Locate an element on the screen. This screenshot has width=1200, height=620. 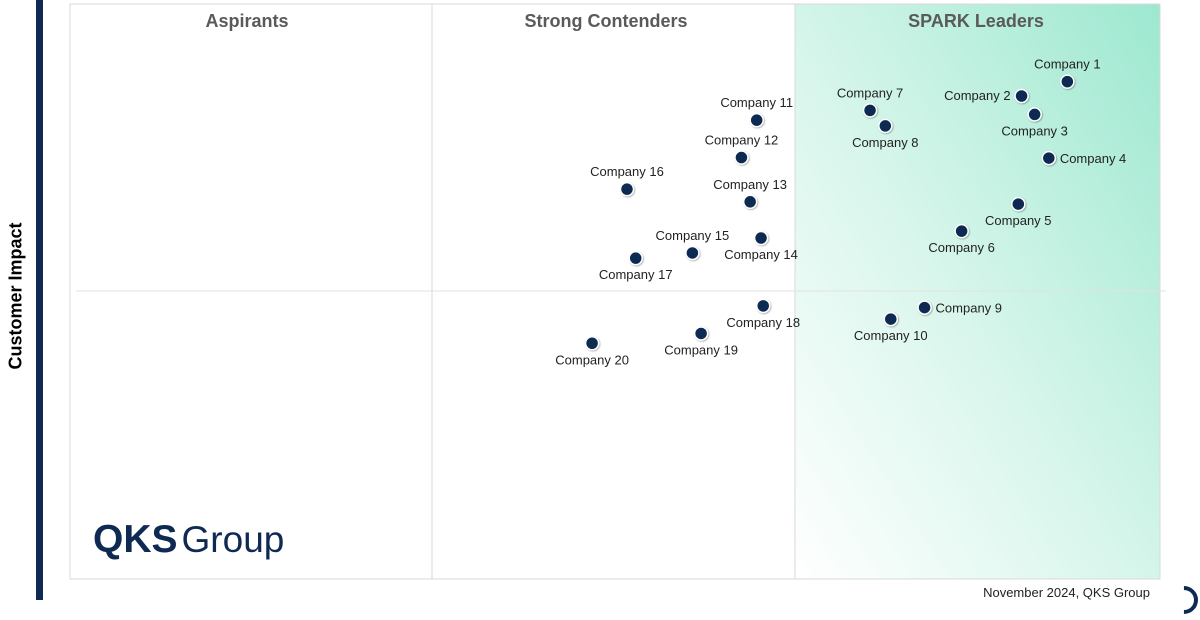
point-label-company-20: Company 20 is located at coordinates (592, 359).